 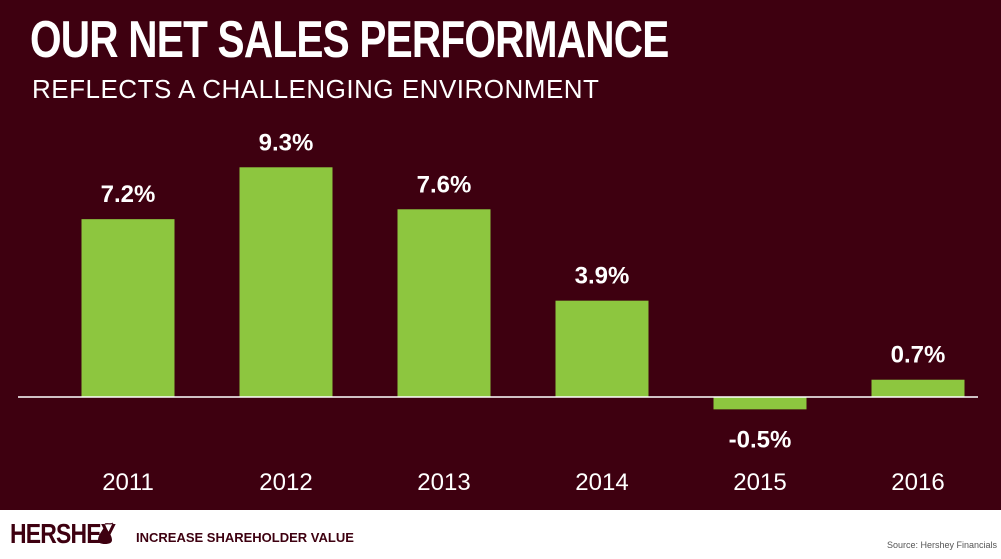 What do you see at coordinates (918, 388) in the screenshot?
I see `bar-2016` at bounding box center [918, 388].